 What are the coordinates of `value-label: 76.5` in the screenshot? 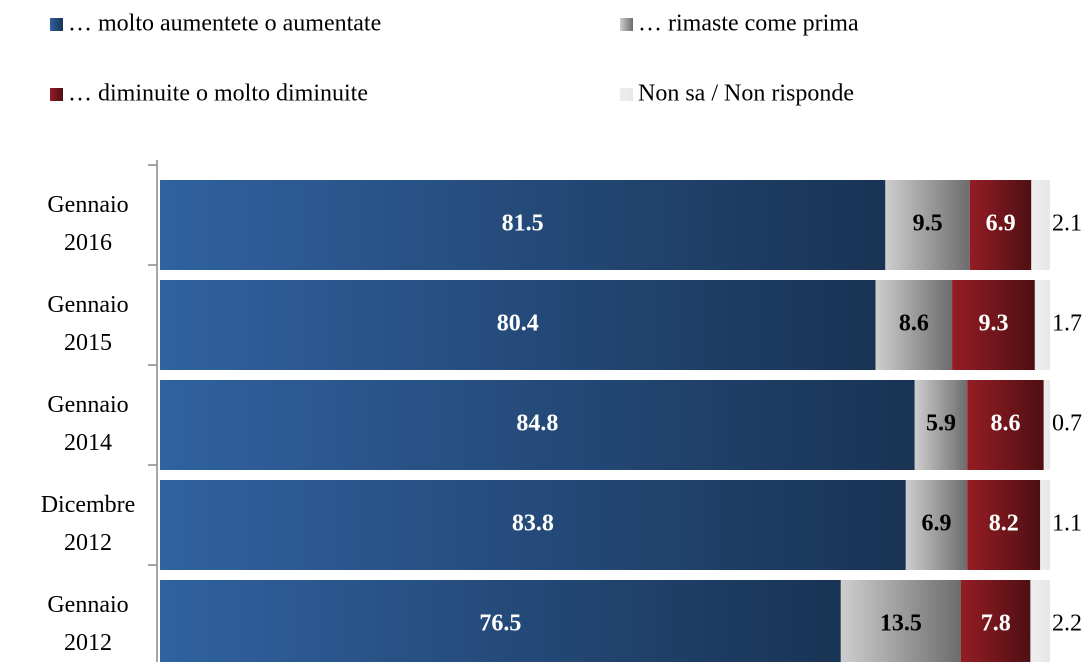 It's located at (500, 624).